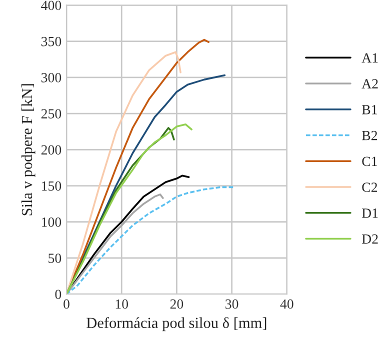 This screenshot has height=344, width=380. Describe the element at coordinates (51, 150) in the screenshot. I see `y-tick-label: 200` at that location.